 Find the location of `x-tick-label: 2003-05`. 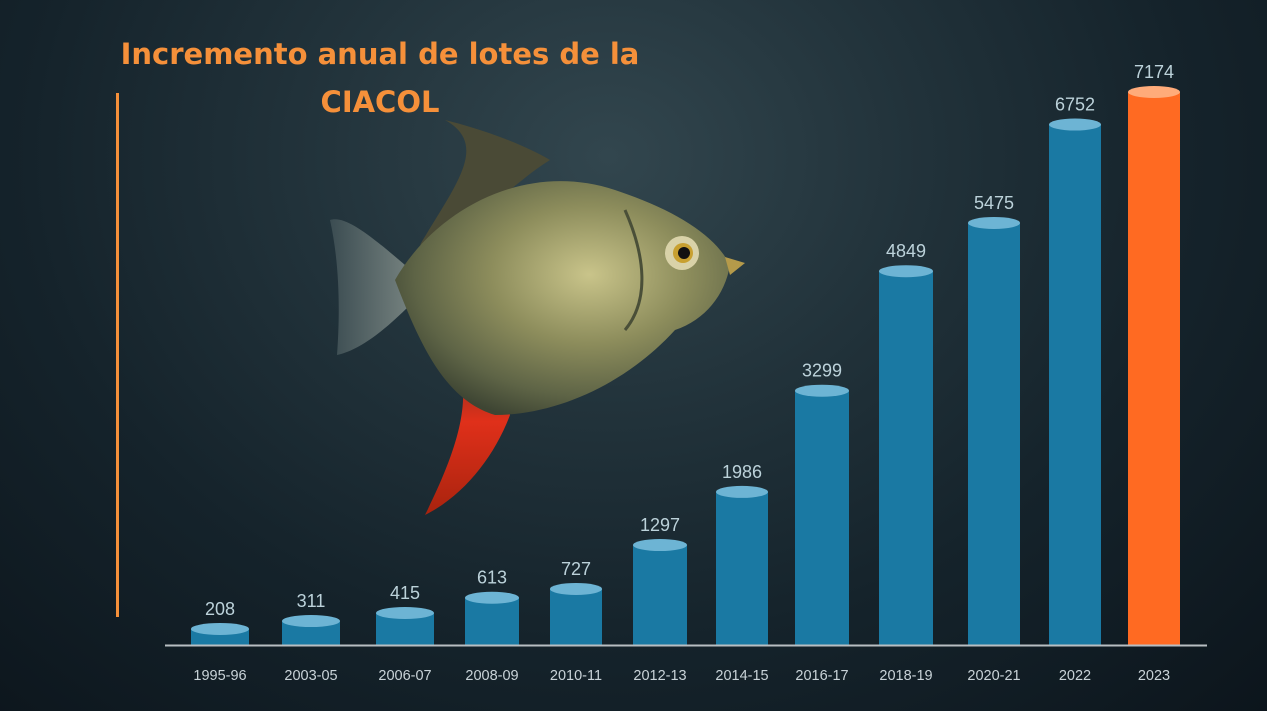

x-tick-label: 2003-05 is located at coordinates (310, 676).